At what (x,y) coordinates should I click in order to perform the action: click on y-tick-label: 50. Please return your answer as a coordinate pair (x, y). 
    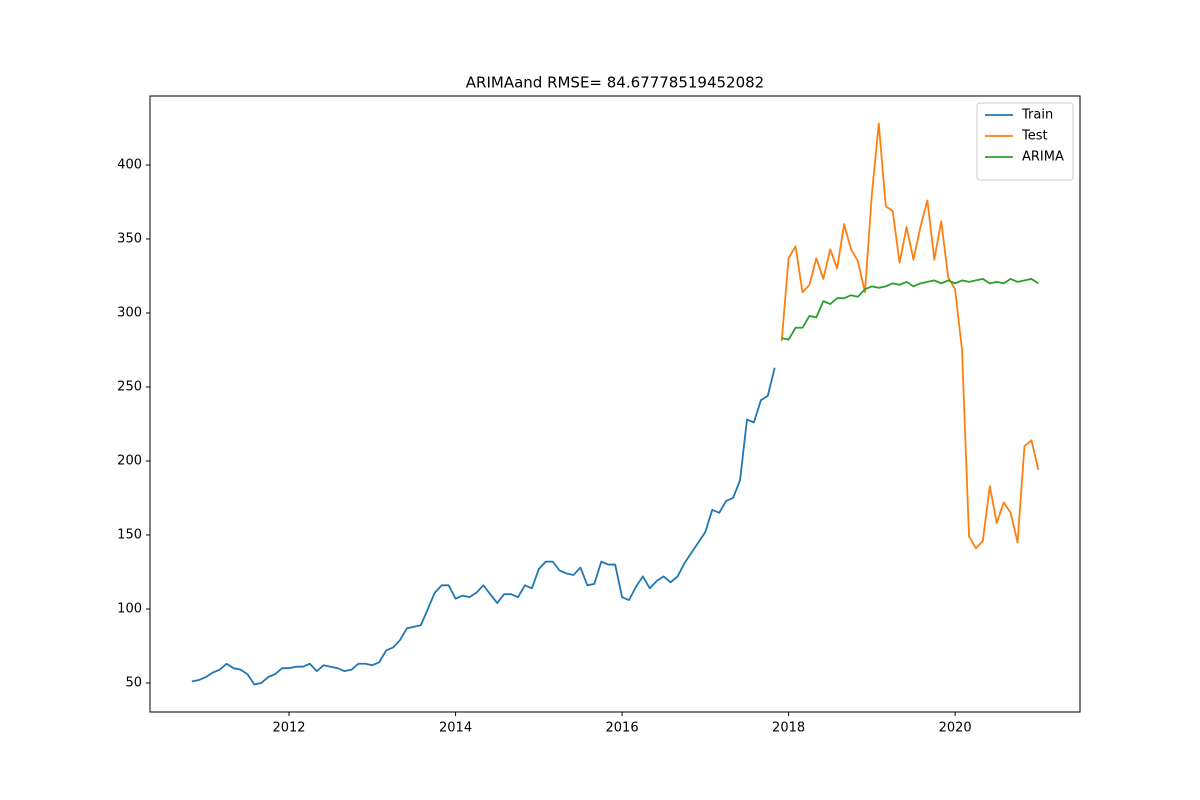
    Looking at the image, I should click on (133, 682).